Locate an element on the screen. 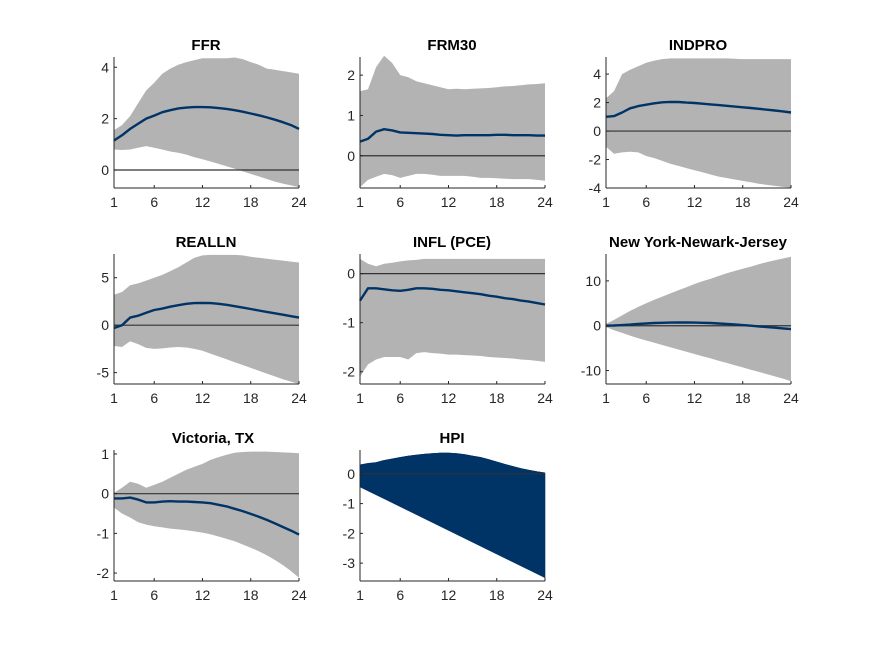 The image size is (875, 656). y-tick-label: -5 is located at coordinates (103, 373).